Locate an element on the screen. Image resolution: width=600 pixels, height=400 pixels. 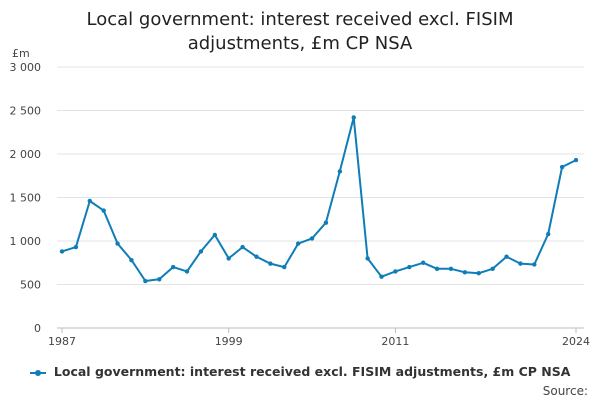
y-tick-label: 500 is located at coordinates (30, 285).